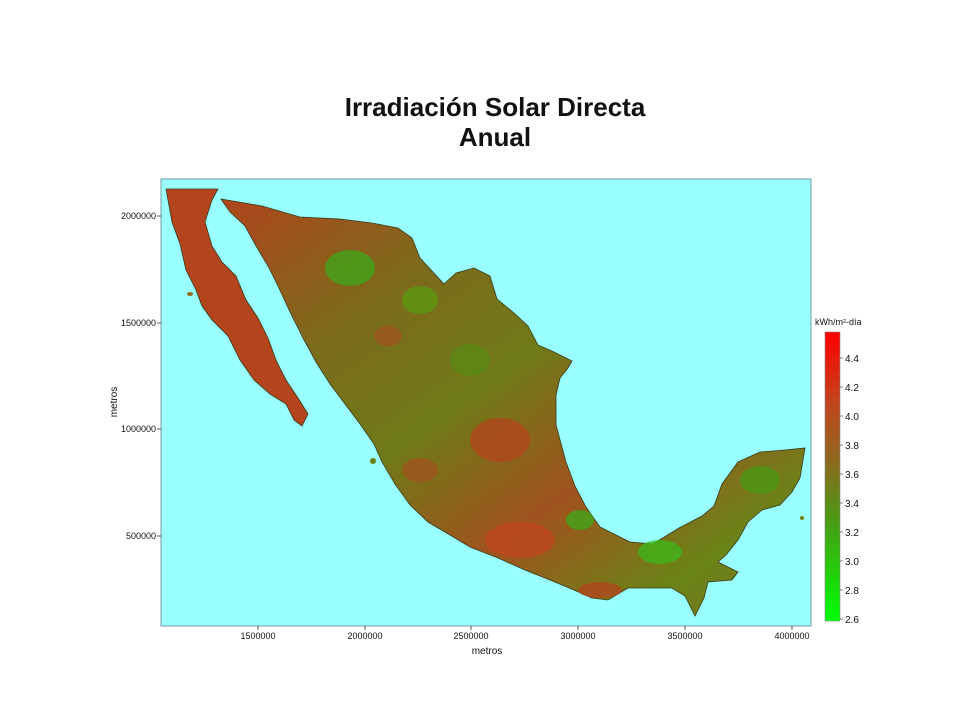 The width and height of the screenshot is (960, 720). I want to click on x-tick-label: 4000000, so click(791, 636).